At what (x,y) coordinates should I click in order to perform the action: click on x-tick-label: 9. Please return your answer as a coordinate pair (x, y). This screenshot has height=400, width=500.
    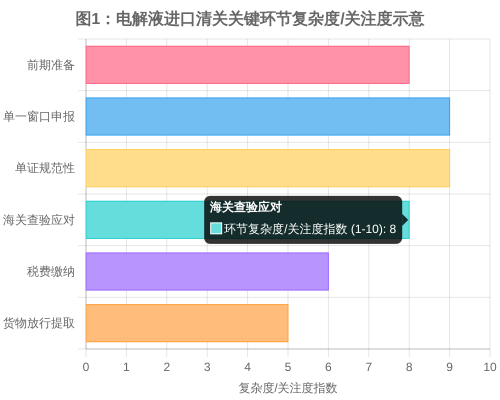
    Looking at the image, I should click on (449, 367).